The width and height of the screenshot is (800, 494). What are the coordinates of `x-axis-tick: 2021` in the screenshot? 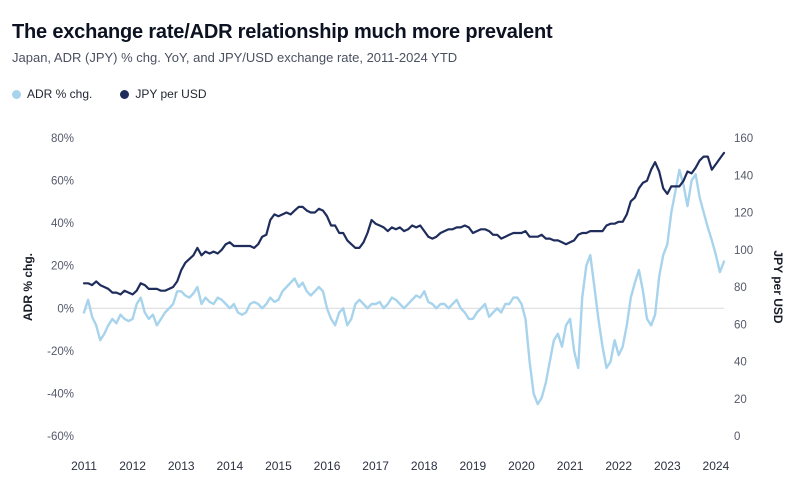 It's located at (570, 466).